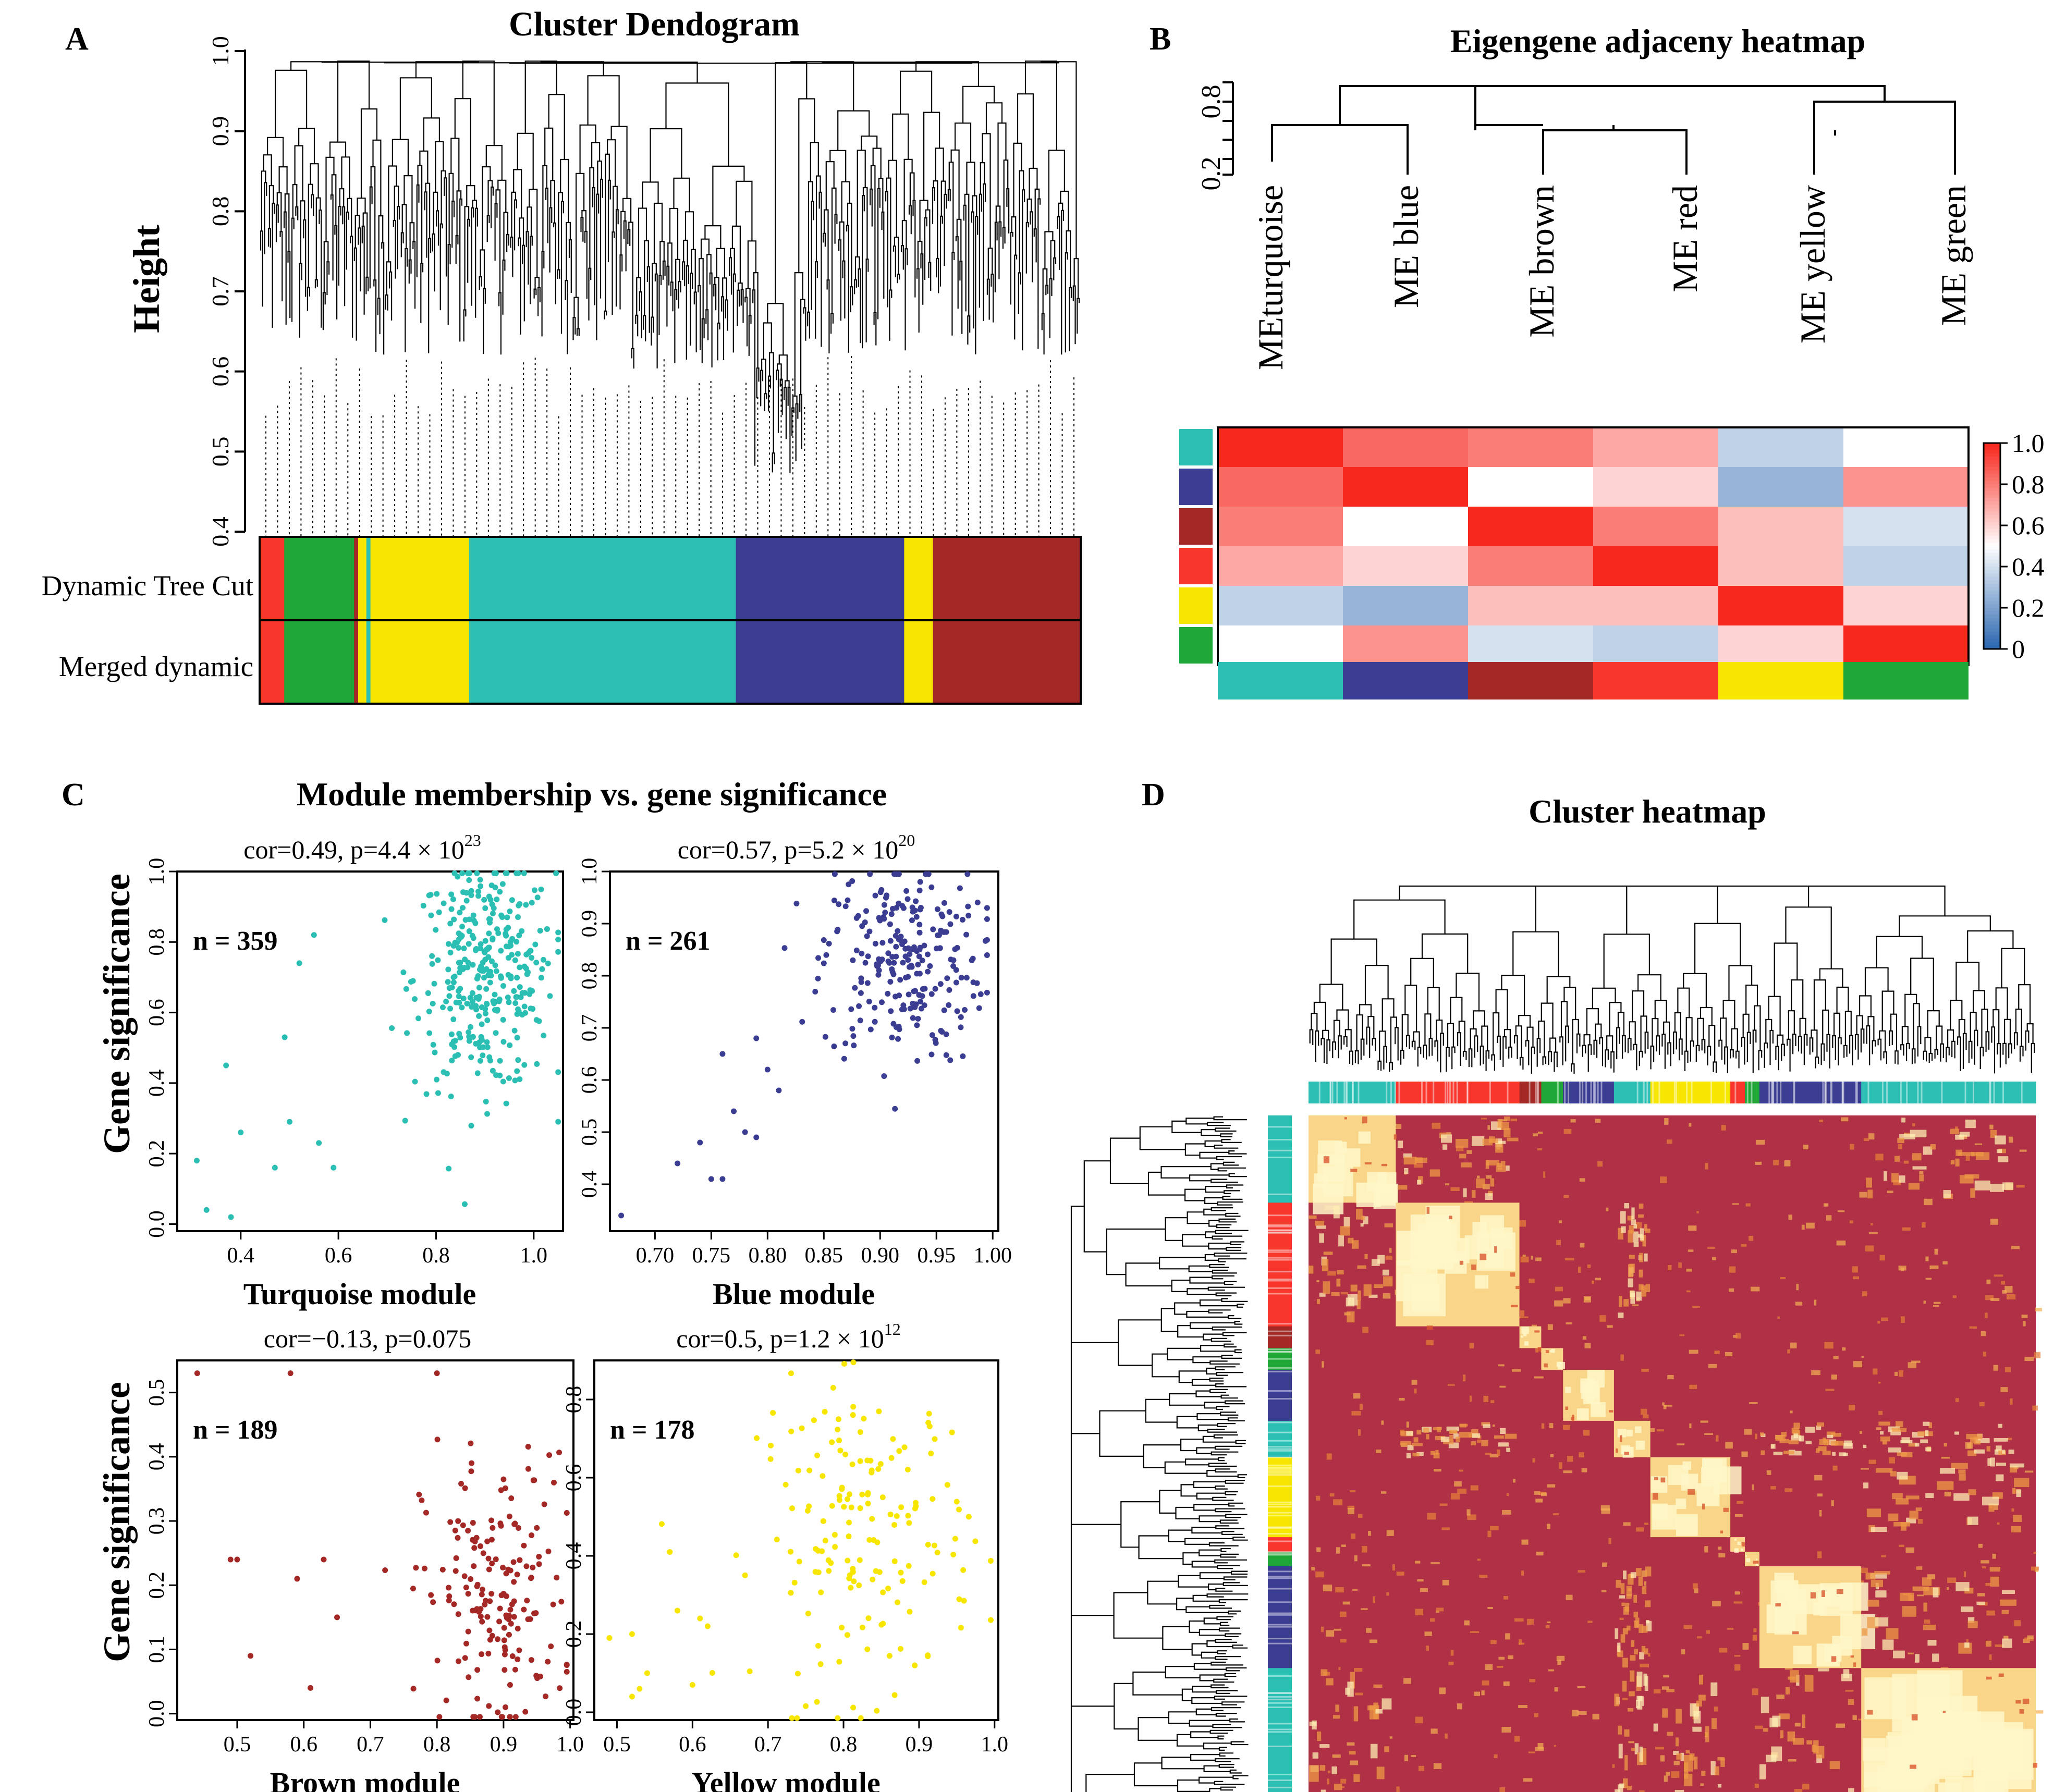  Describe the element at coordinates (1280, 1337) in the screenshot. I see `d-left-strip-segment` at that location.